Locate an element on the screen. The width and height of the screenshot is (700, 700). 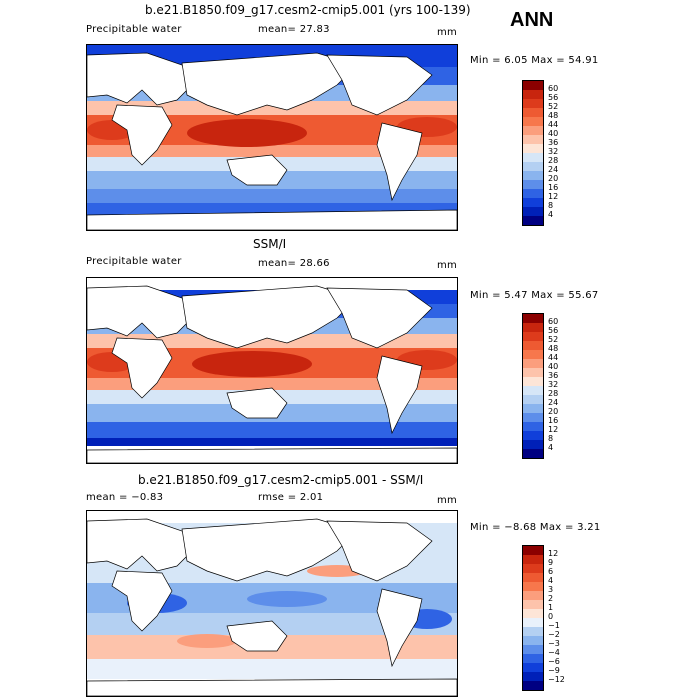
colorbar-tick-label: −4 is located at coordinates (554, 652).